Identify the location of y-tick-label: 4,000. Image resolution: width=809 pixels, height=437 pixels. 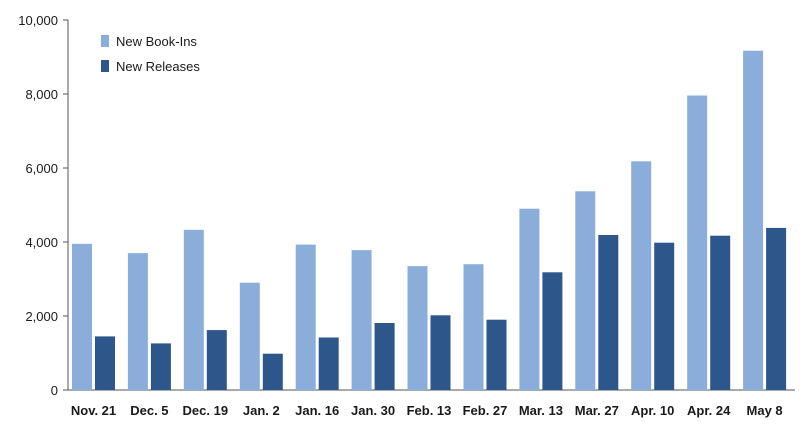
(41, 242).